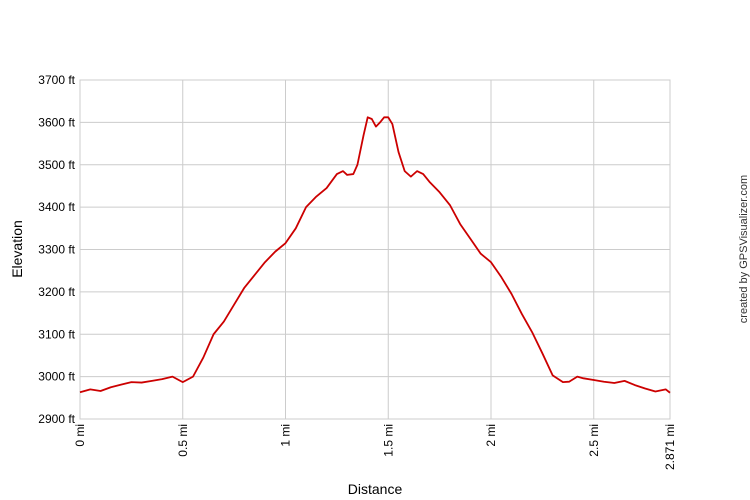 Image resolution: width=750 pixels, height=500 pixels. What do you see at coordinates (56, 419) in the screenshot?
I see `y-tick-label: 2900 ft` at bounding box center [56, 419].